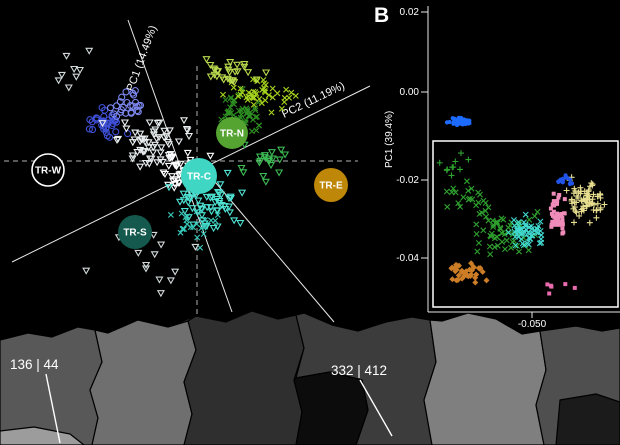 Image resolution: width=620 pixels, height=445 pixels. Describe the element at coordinates (565, 180) in the screenshot. I see `cluster-blue-dots-inner` at that location.